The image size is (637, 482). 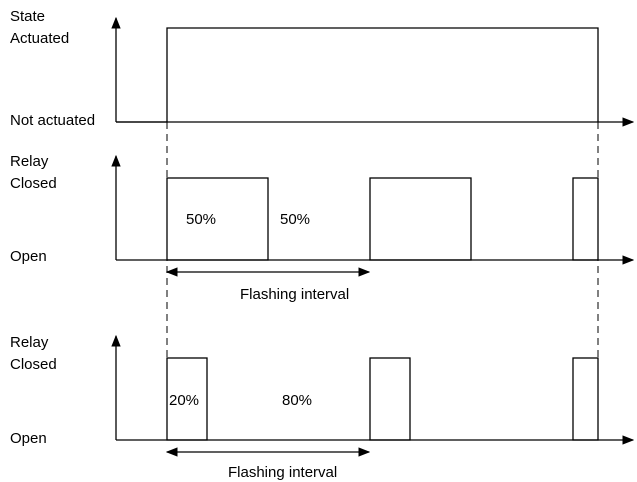 What do you see at coordinates (27, 16) in the screenshot?
I see `state-title: State` at bounding box center [27, 16].